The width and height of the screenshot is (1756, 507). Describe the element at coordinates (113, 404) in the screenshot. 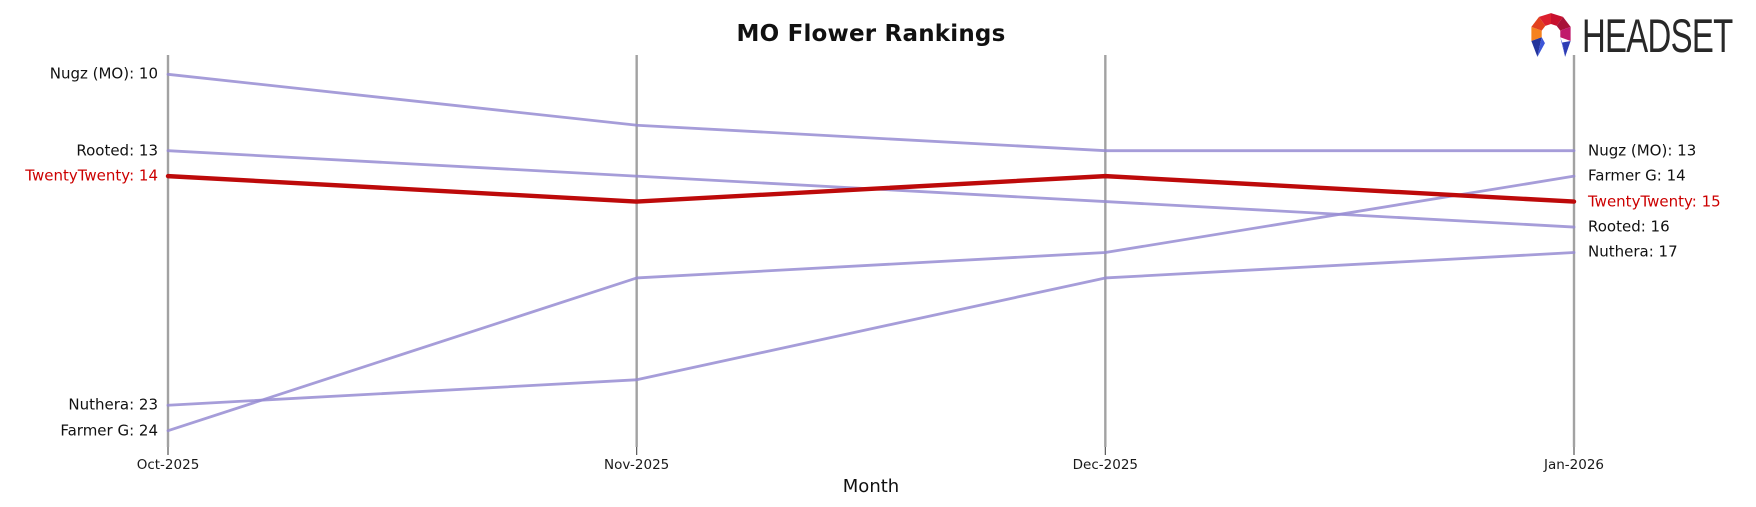

I see `left-rank-label: Nuthera: 23` at that location.